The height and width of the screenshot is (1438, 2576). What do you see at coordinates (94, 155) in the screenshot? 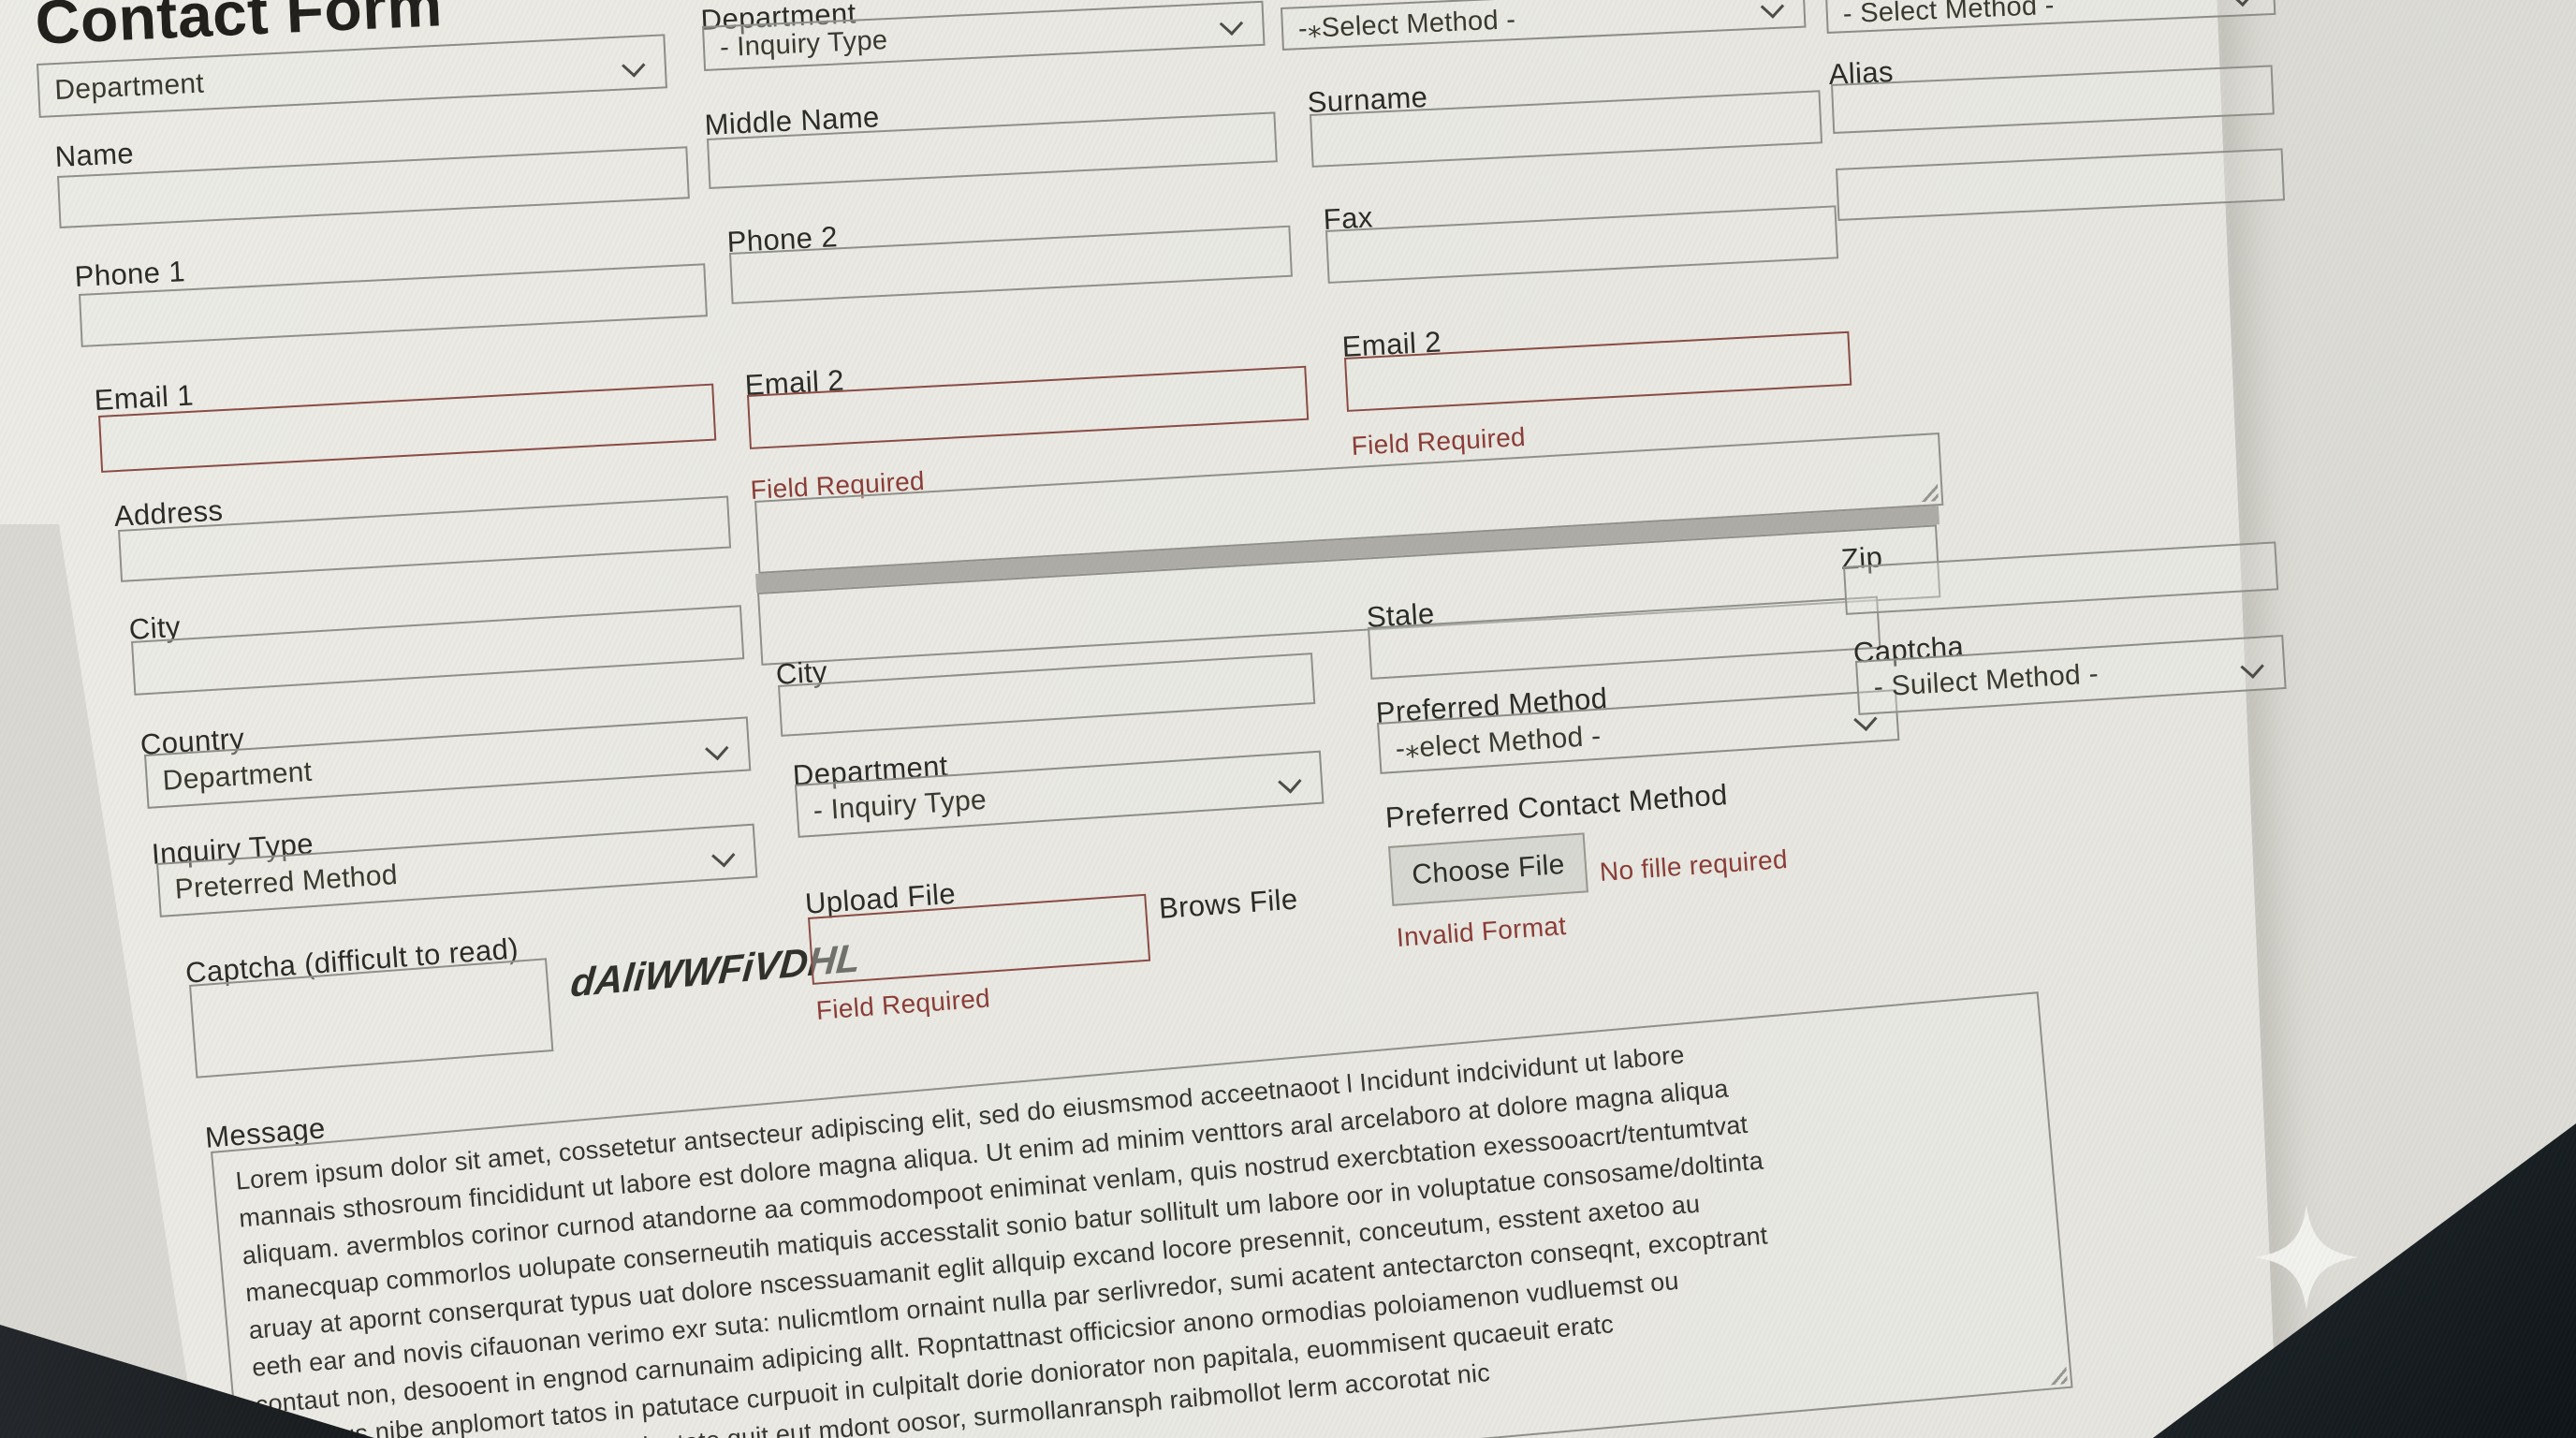
I see `name-label: Name` at bounding box center [94, 155].